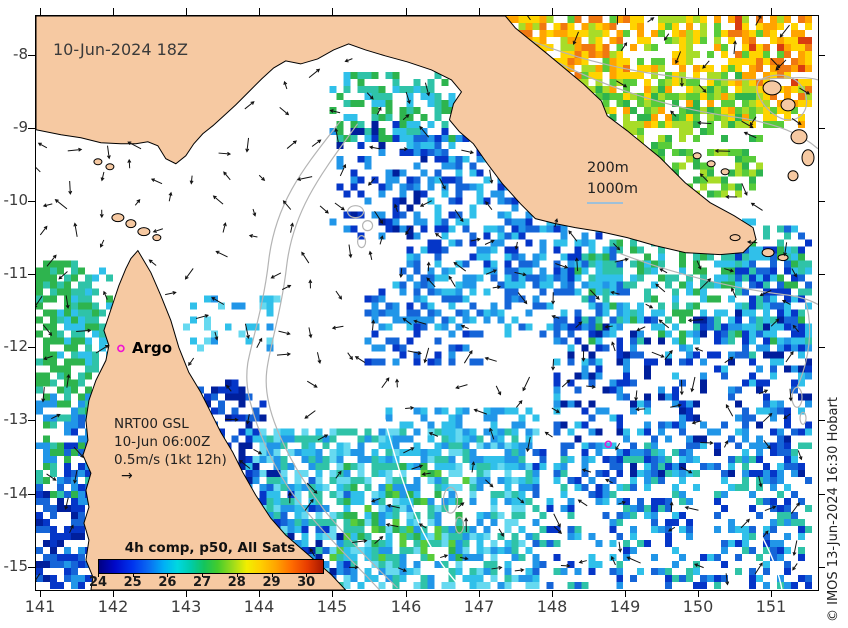  Describe the element at coordinates (16, 200) in the screenshot. I see `lat-tick-label: -10` at that location.